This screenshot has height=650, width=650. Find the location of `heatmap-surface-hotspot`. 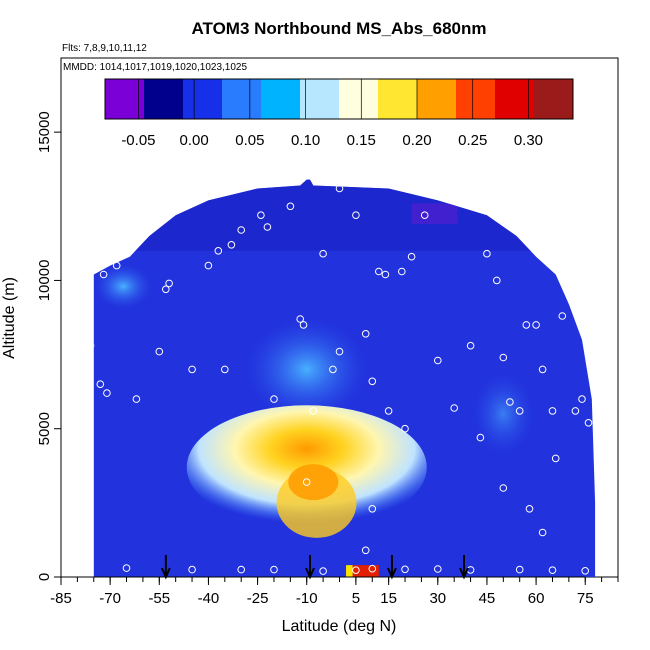

heatmap-surface-hotspot is located at coordinates (365, 571).